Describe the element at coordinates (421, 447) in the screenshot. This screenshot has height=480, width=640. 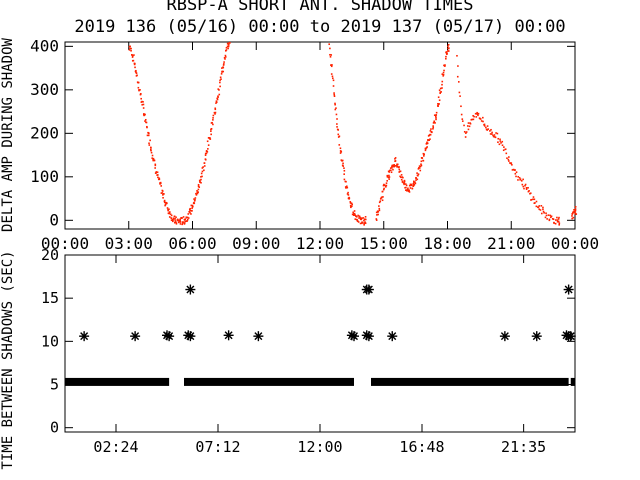
I see `x-tick-label: 16:48` at that location.